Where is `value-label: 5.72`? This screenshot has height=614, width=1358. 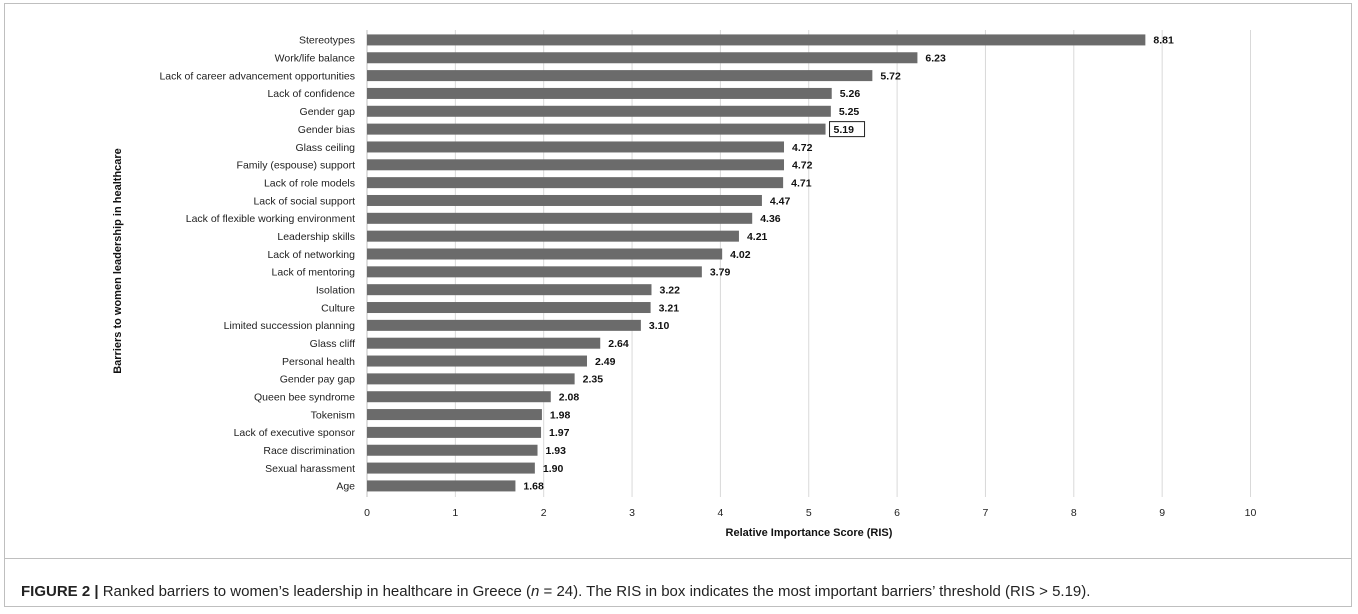 value-label: 5.72 is located at coordinates (890, 76).